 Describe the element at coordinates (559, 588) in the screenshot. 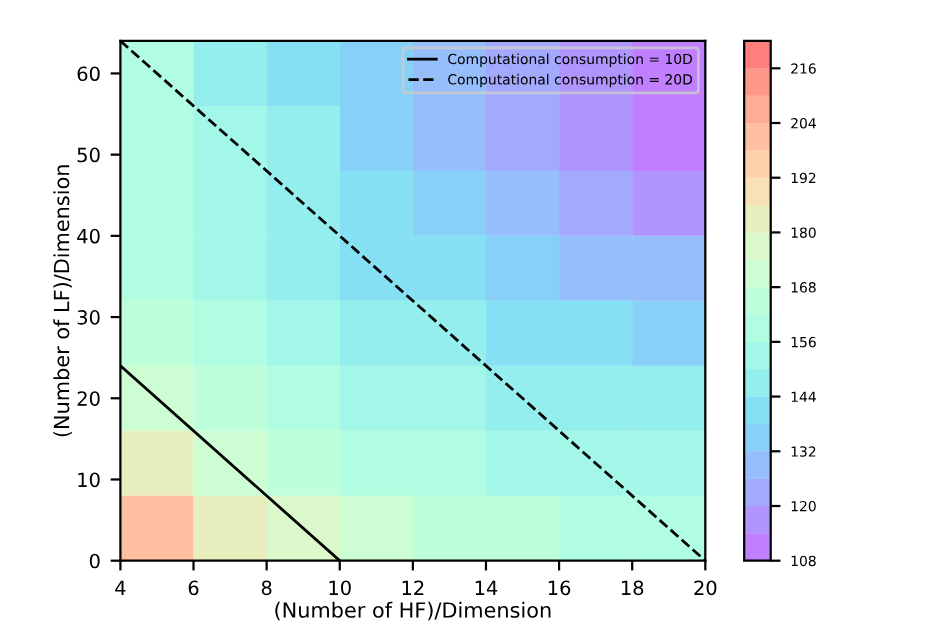

I see `x-tick-label: 16` at that location.